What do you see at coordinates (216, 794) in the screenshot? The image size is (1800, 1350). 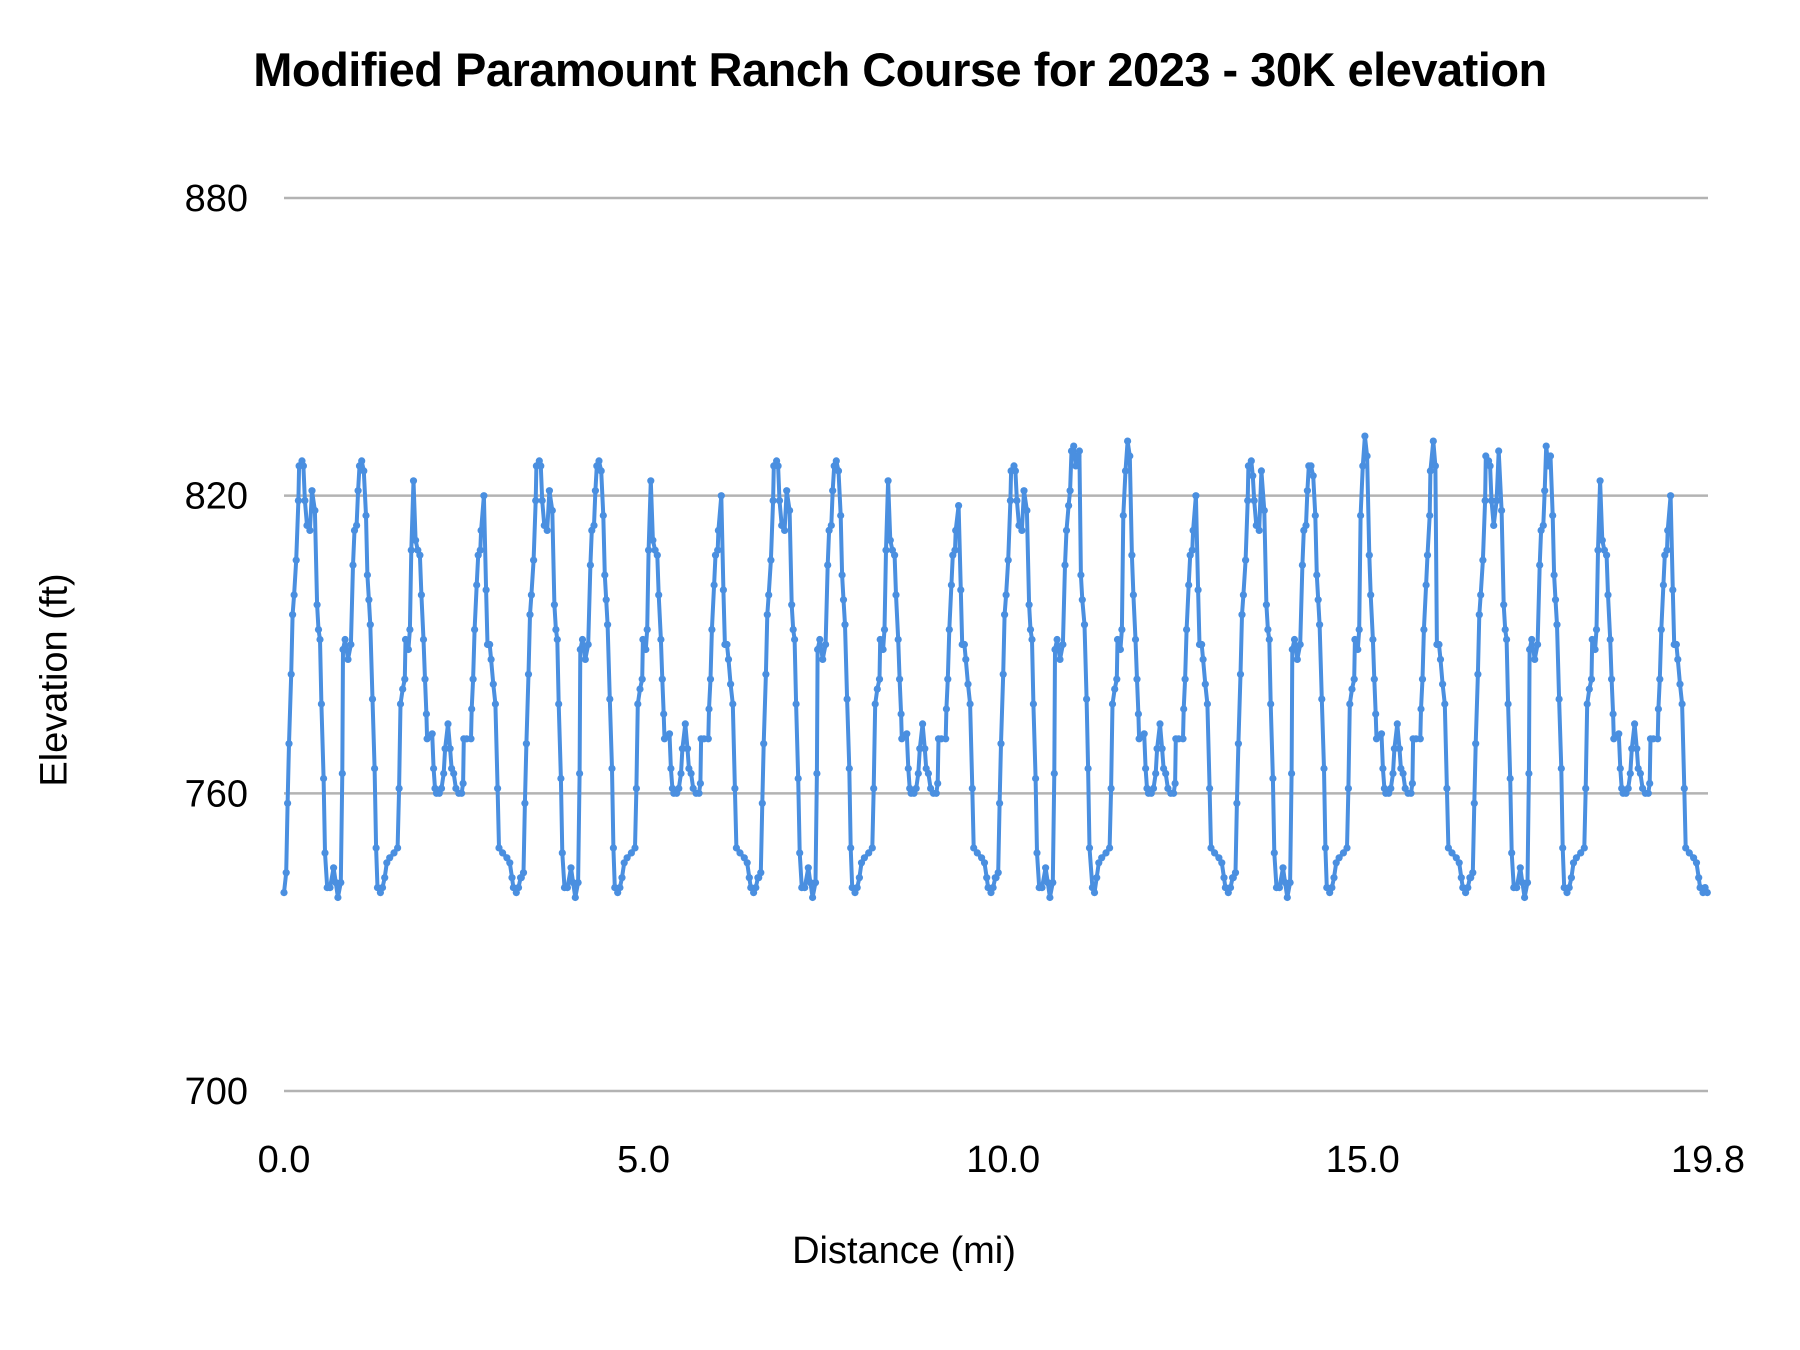 I see `y-tick-label: 760` at bounding box center [216, 794].